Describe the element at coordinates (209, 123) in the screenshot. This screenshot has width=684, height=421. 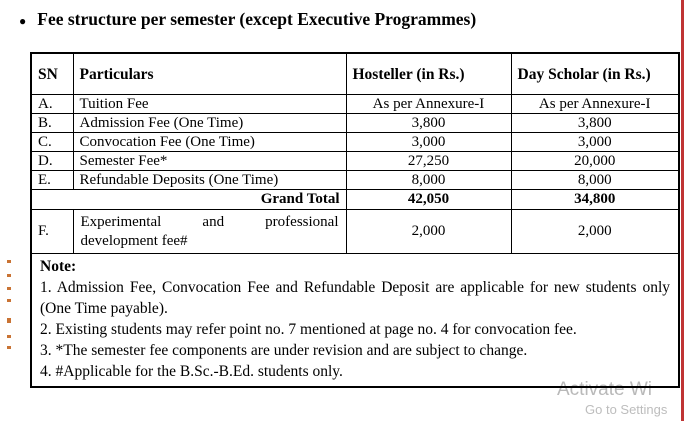
I see `cell-particulars: Admission Fee (One Time)` at that location.